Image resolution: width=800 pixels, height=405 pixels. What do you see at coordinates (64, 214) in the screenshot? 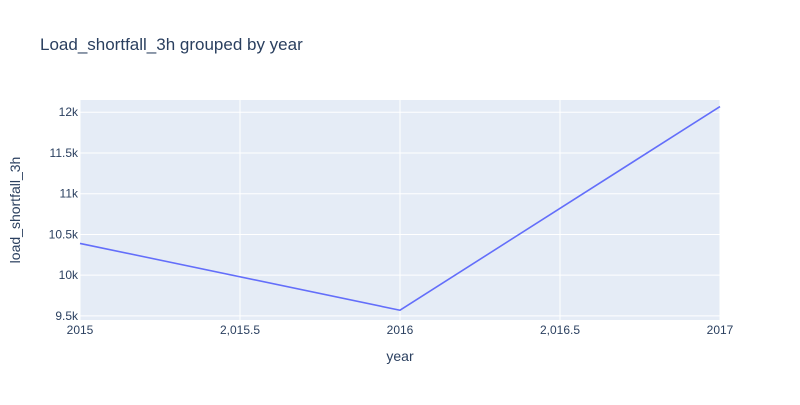
I see `y-axis-ticks: 9.5k 10k 10.5k 11k 11.5k 12k` at bounding box center [64, 214].